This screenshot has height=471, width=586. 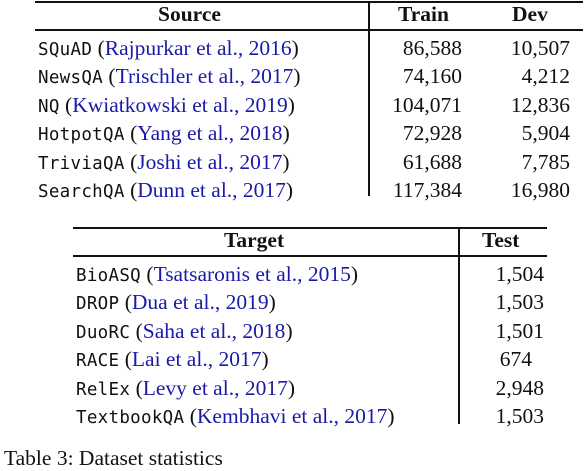 What do you see at coordinates (540, 190) in the screenshot?
I see `dev-value: 16,980` at bounding box center [540, 190].